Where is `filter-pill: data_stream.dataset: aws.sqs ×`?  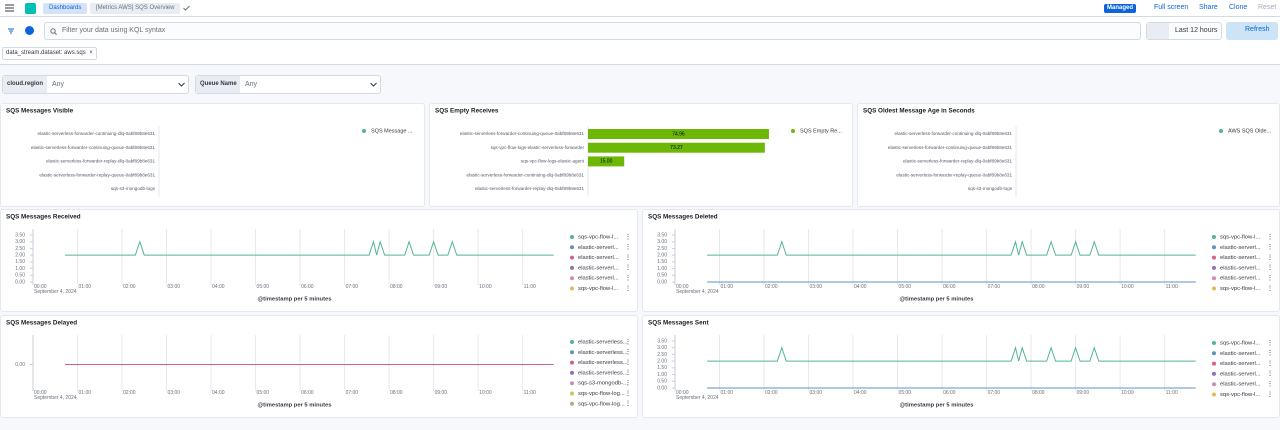 filter-pill: data_stream.dataset: aws.sqs × is located at coordinates (49, 53).